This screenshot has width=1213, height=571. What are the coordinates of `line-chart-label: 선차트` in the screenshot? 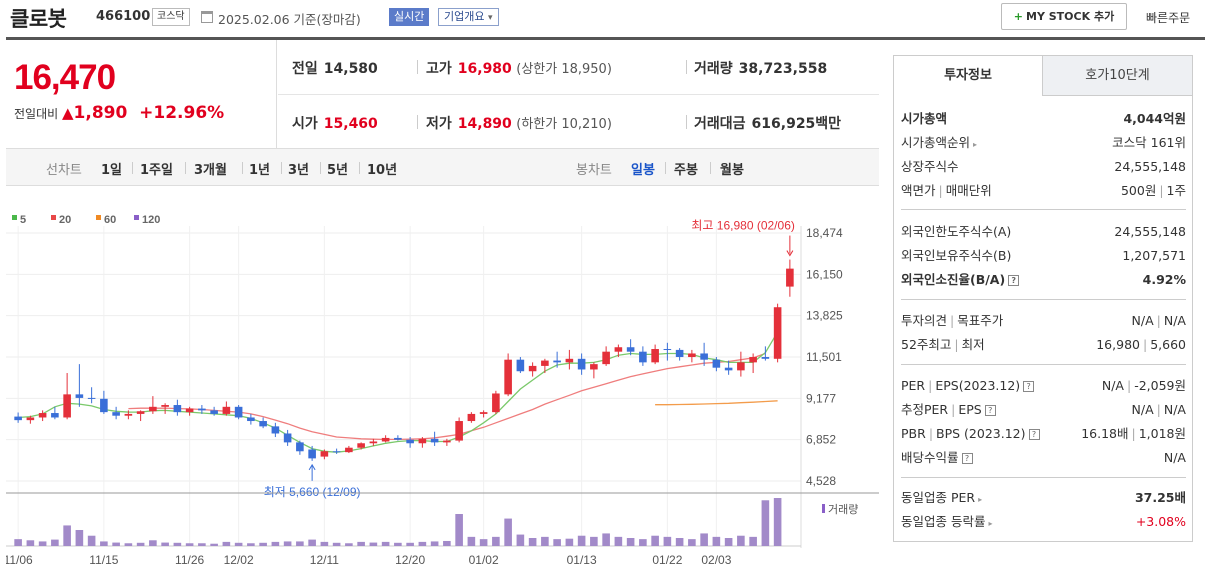 It's located at (64, 170).